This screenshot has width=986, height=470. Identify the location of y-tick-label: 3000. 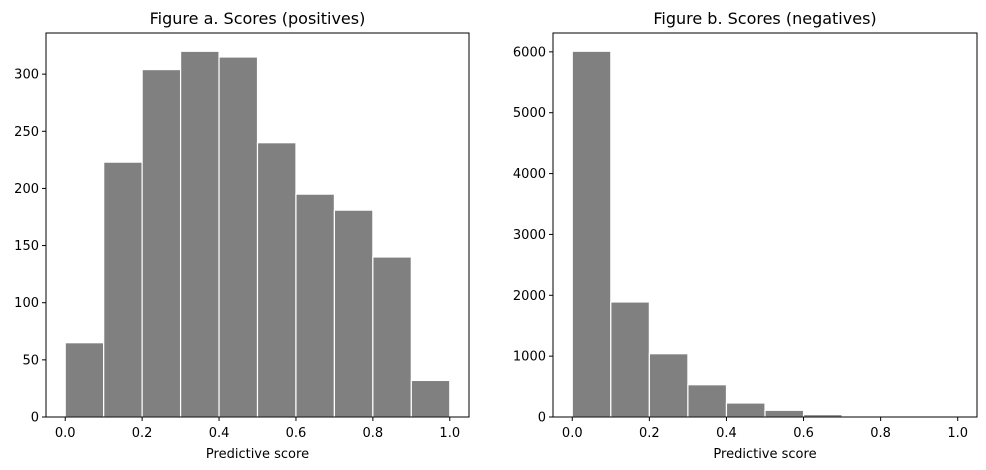
(529, 235).